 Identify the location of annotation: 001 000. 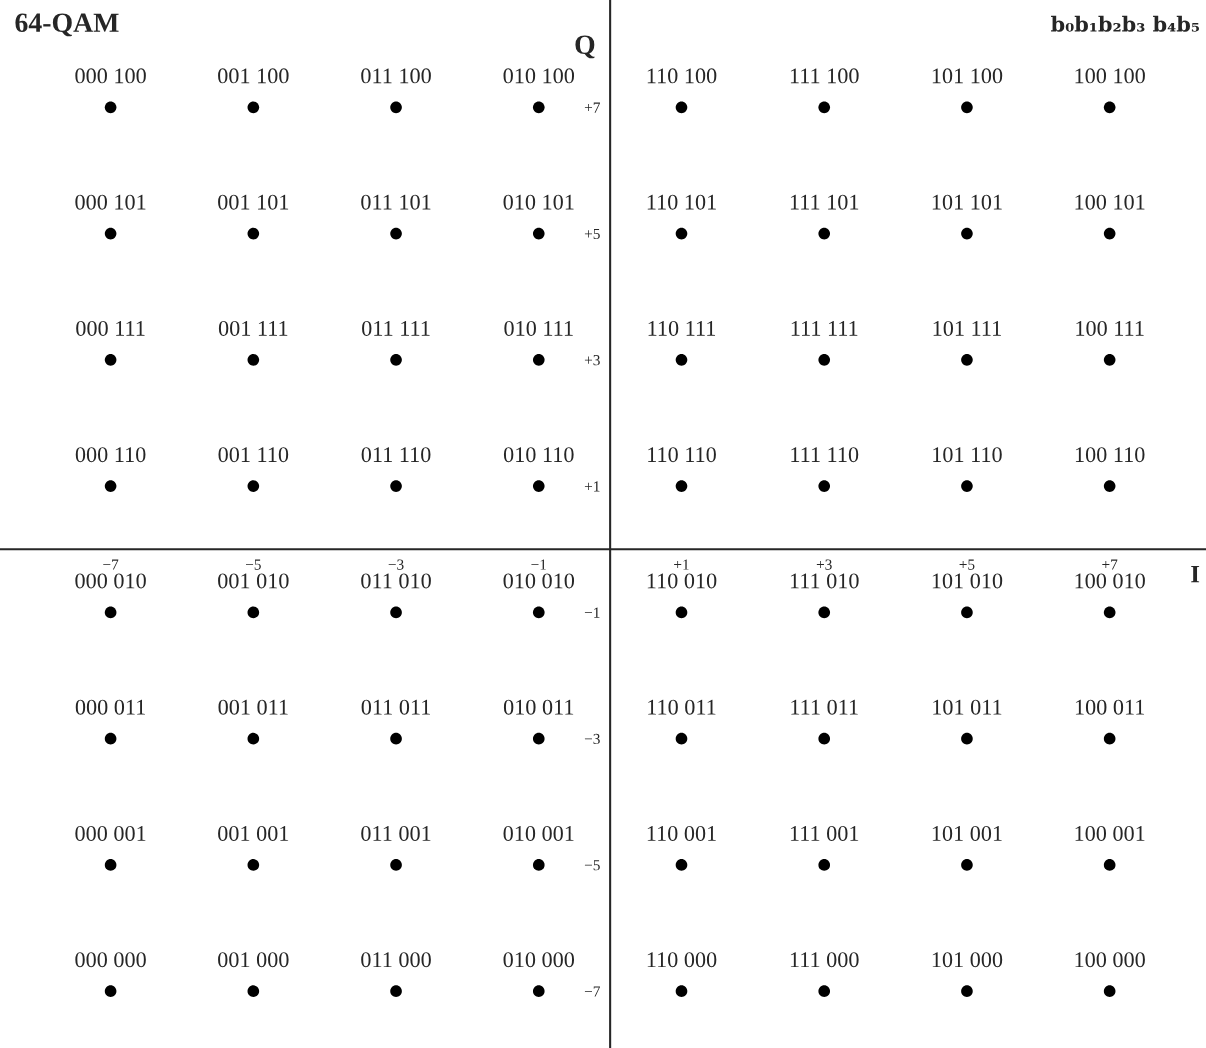
(253, 960).